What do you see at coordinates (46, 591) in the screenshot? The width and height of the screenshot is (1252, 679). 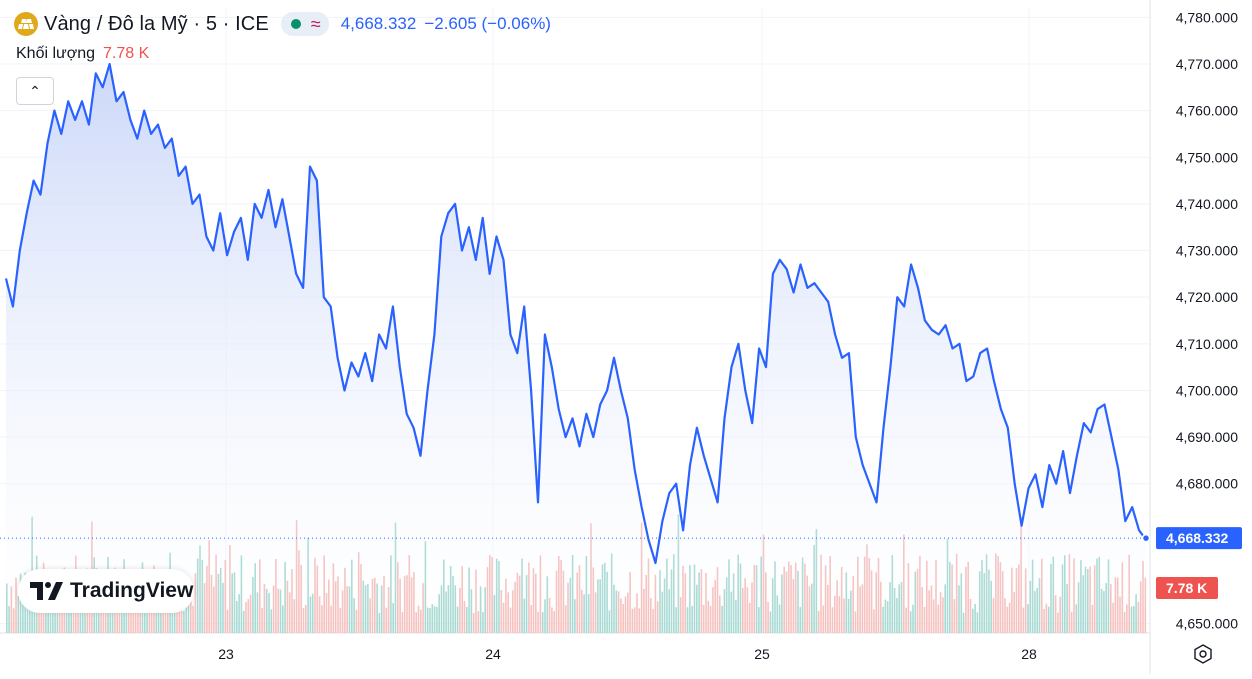 I see `tradingview-mark-icon` at bounding box center [46, 591].